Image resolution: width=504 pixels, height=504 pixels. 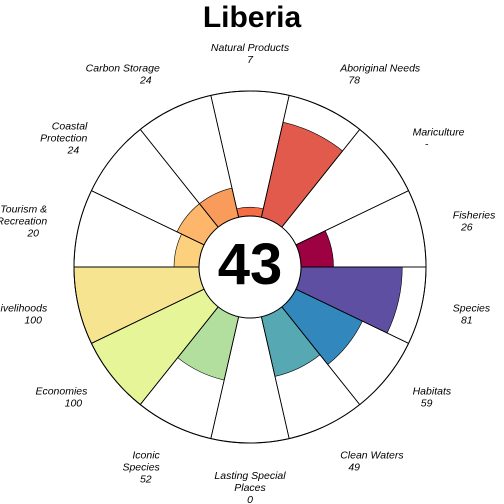 I want to click on center-score: 43, so click(x=250, y=264).